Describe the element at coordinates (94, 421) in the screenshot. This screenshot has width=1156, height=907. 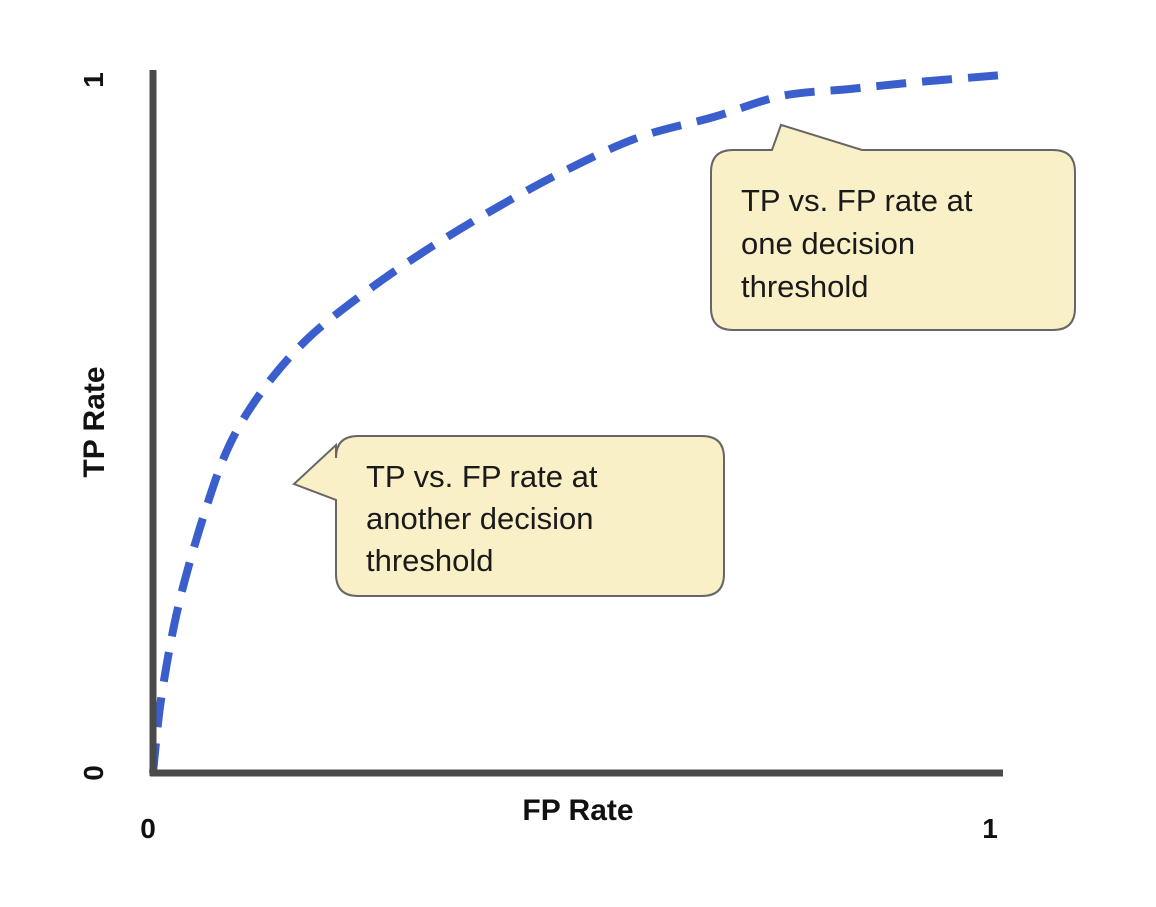
I see `y-axis-title: TP Rate` at that location.